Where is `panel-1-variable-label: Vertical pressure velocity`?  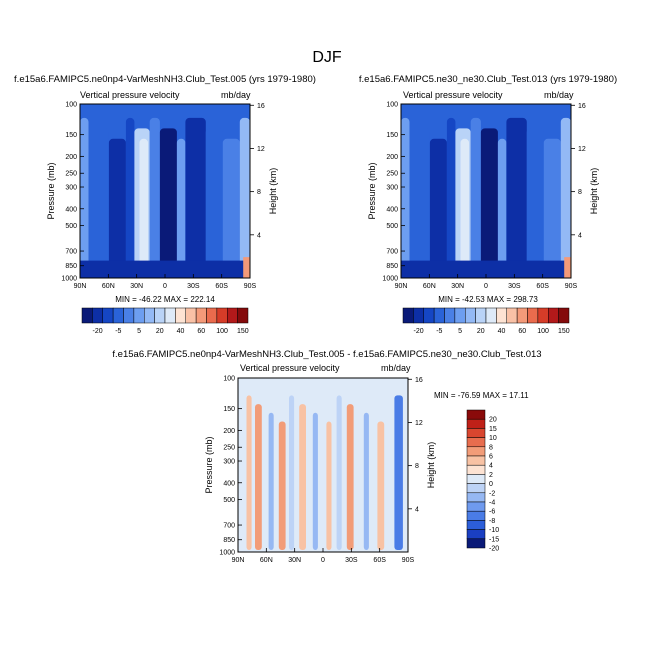 panel-1-variable-label: Vertical pressure velocity is located at coordinates (130, 95).